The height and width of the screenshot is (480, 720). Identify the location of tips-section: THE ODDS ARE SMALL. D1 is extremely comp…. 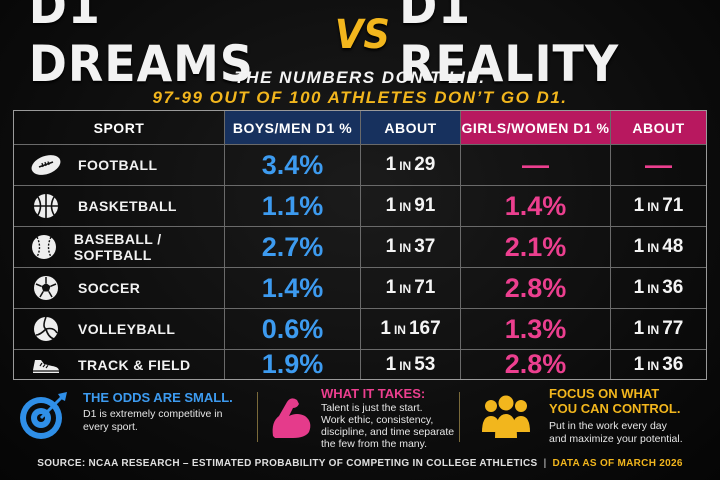
(360, 418).